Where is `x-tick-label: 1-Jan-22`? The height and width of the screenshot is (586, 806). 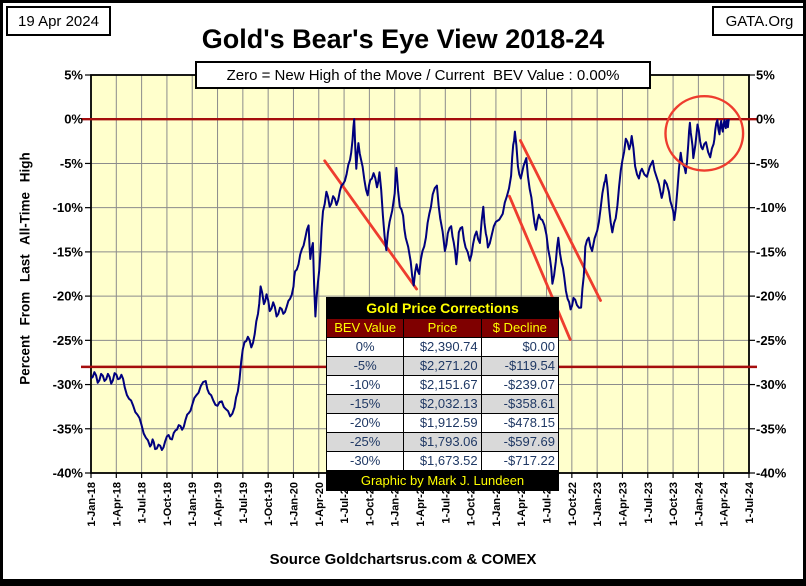 x-tick-label: 1-Jan-22 is located at coordinates (497, 504).